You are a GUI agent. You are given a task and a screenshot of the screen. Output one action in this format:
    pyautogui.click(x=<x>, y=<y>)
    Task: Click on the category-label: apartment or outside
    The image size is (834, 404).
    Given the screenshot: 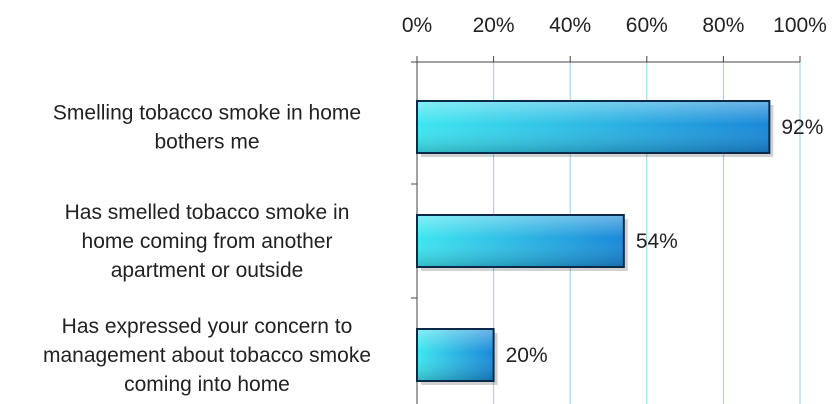 What is the action you would take?
    pyautogui.click(x=207, y=270)
    